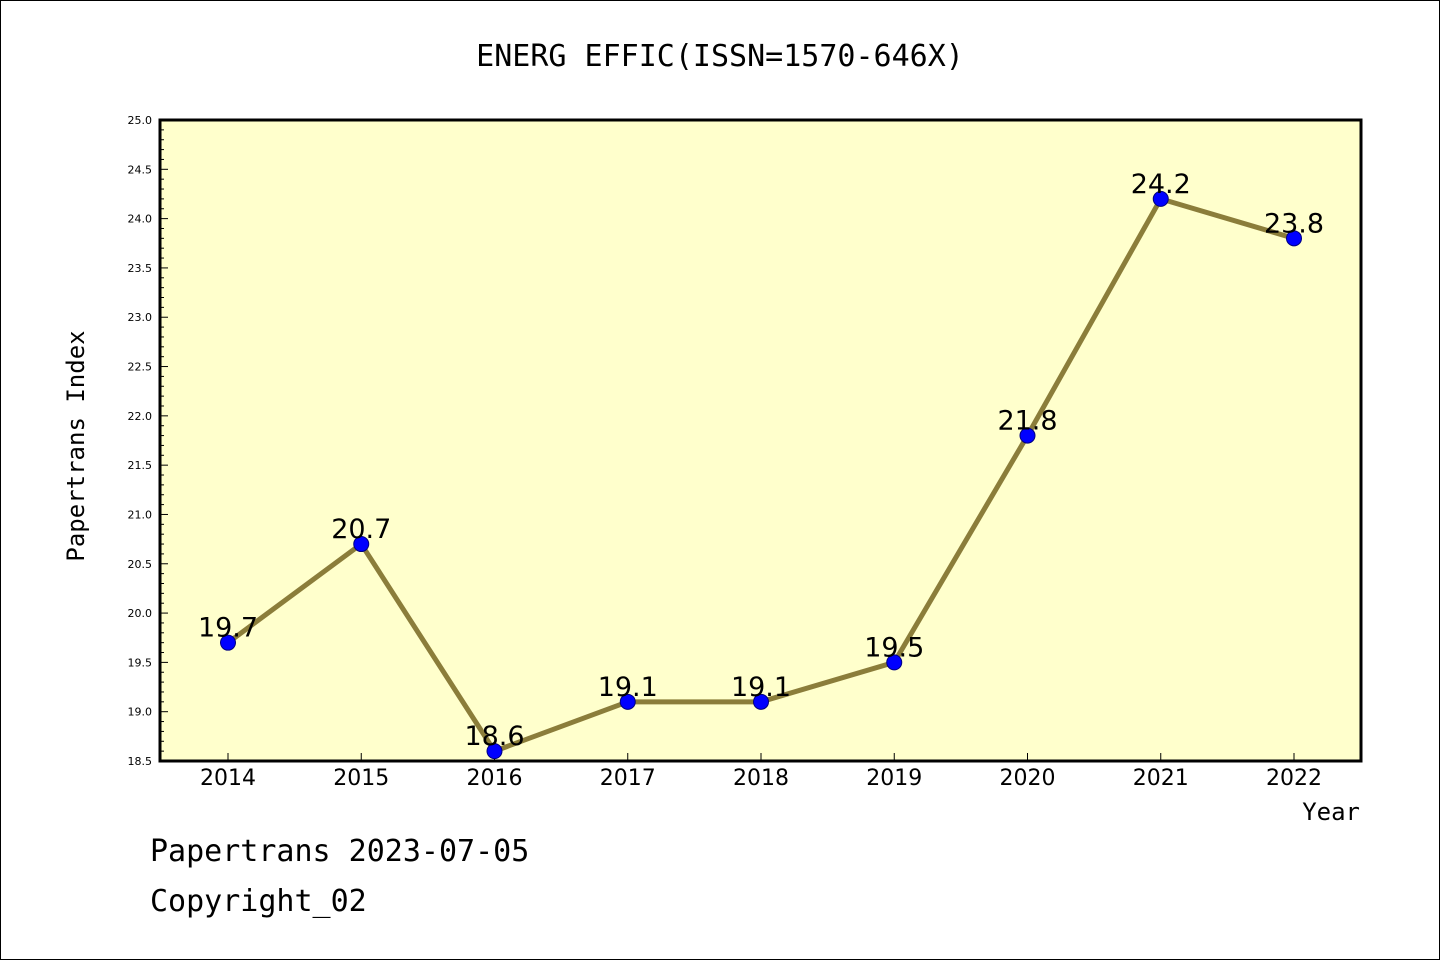 This screenshot has height=960, width=1440. Describe the element at coordinates (1161, 184) in the screenshot. I see `data-label: 24.2` at that location.